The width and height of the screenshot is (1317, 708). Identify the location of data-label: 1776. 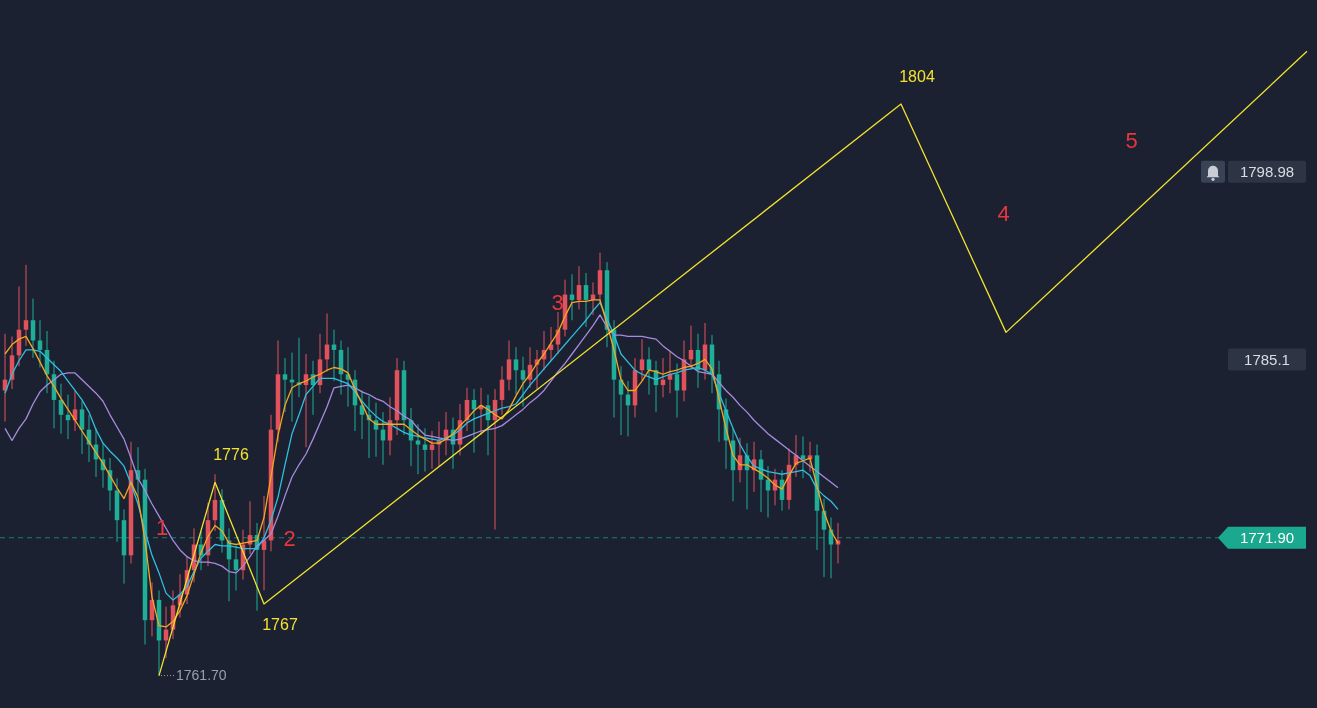
(231, 454).